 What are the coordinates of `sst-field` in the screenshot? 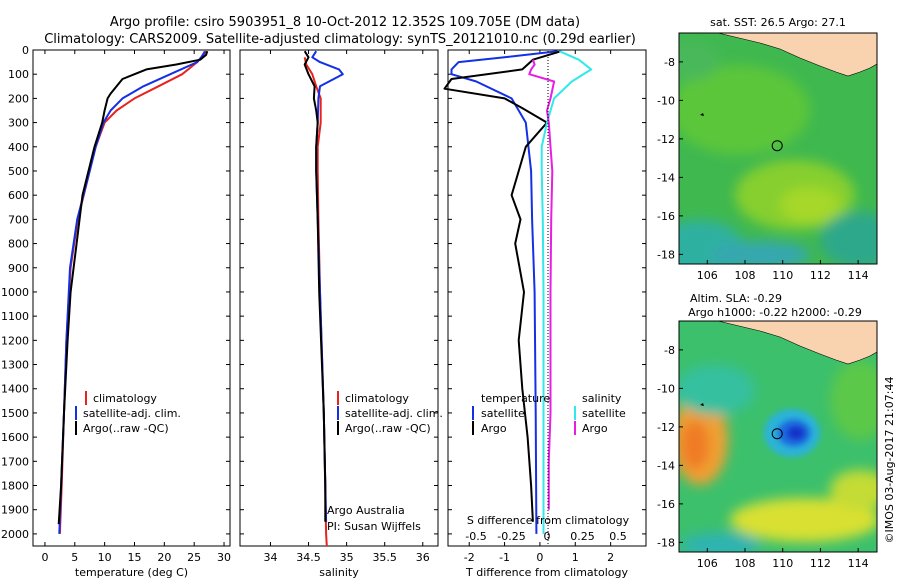 It's located at (778, 152).